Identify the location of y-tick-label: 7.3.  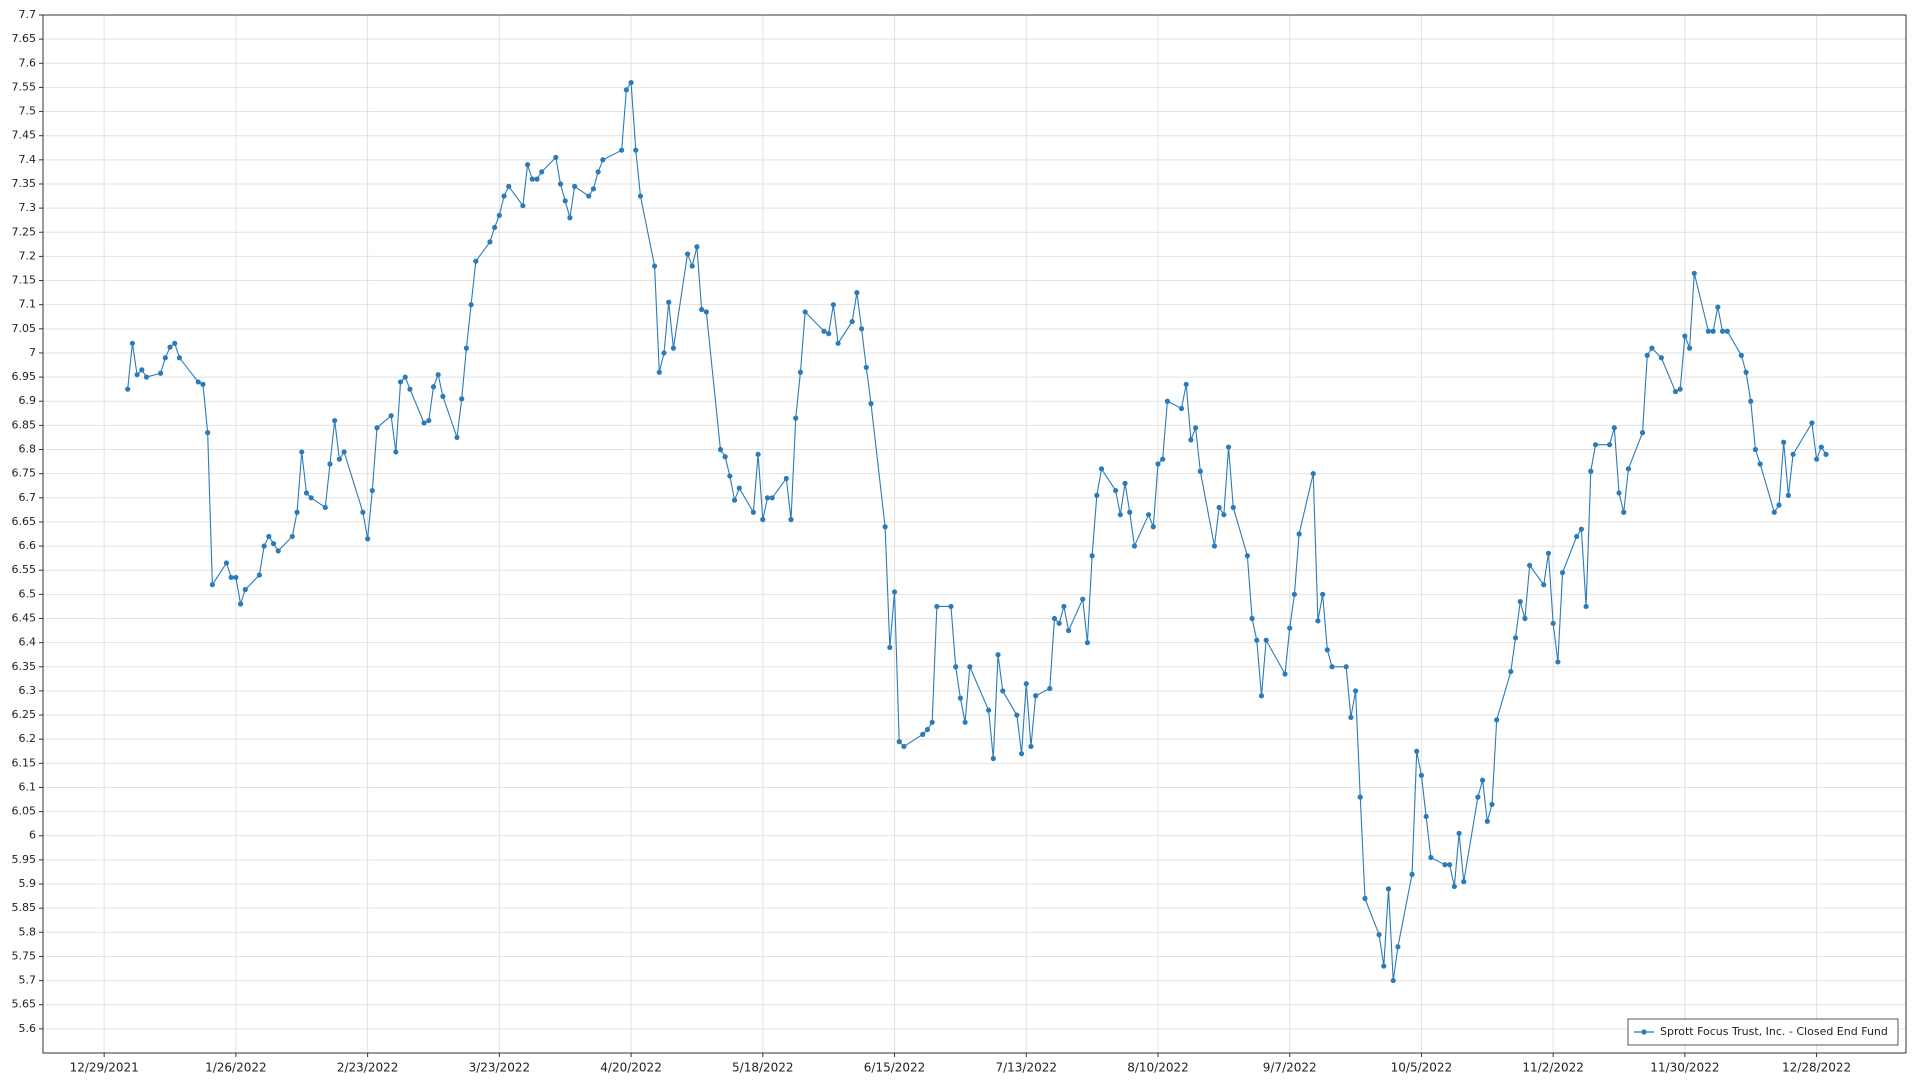
(28, 207).